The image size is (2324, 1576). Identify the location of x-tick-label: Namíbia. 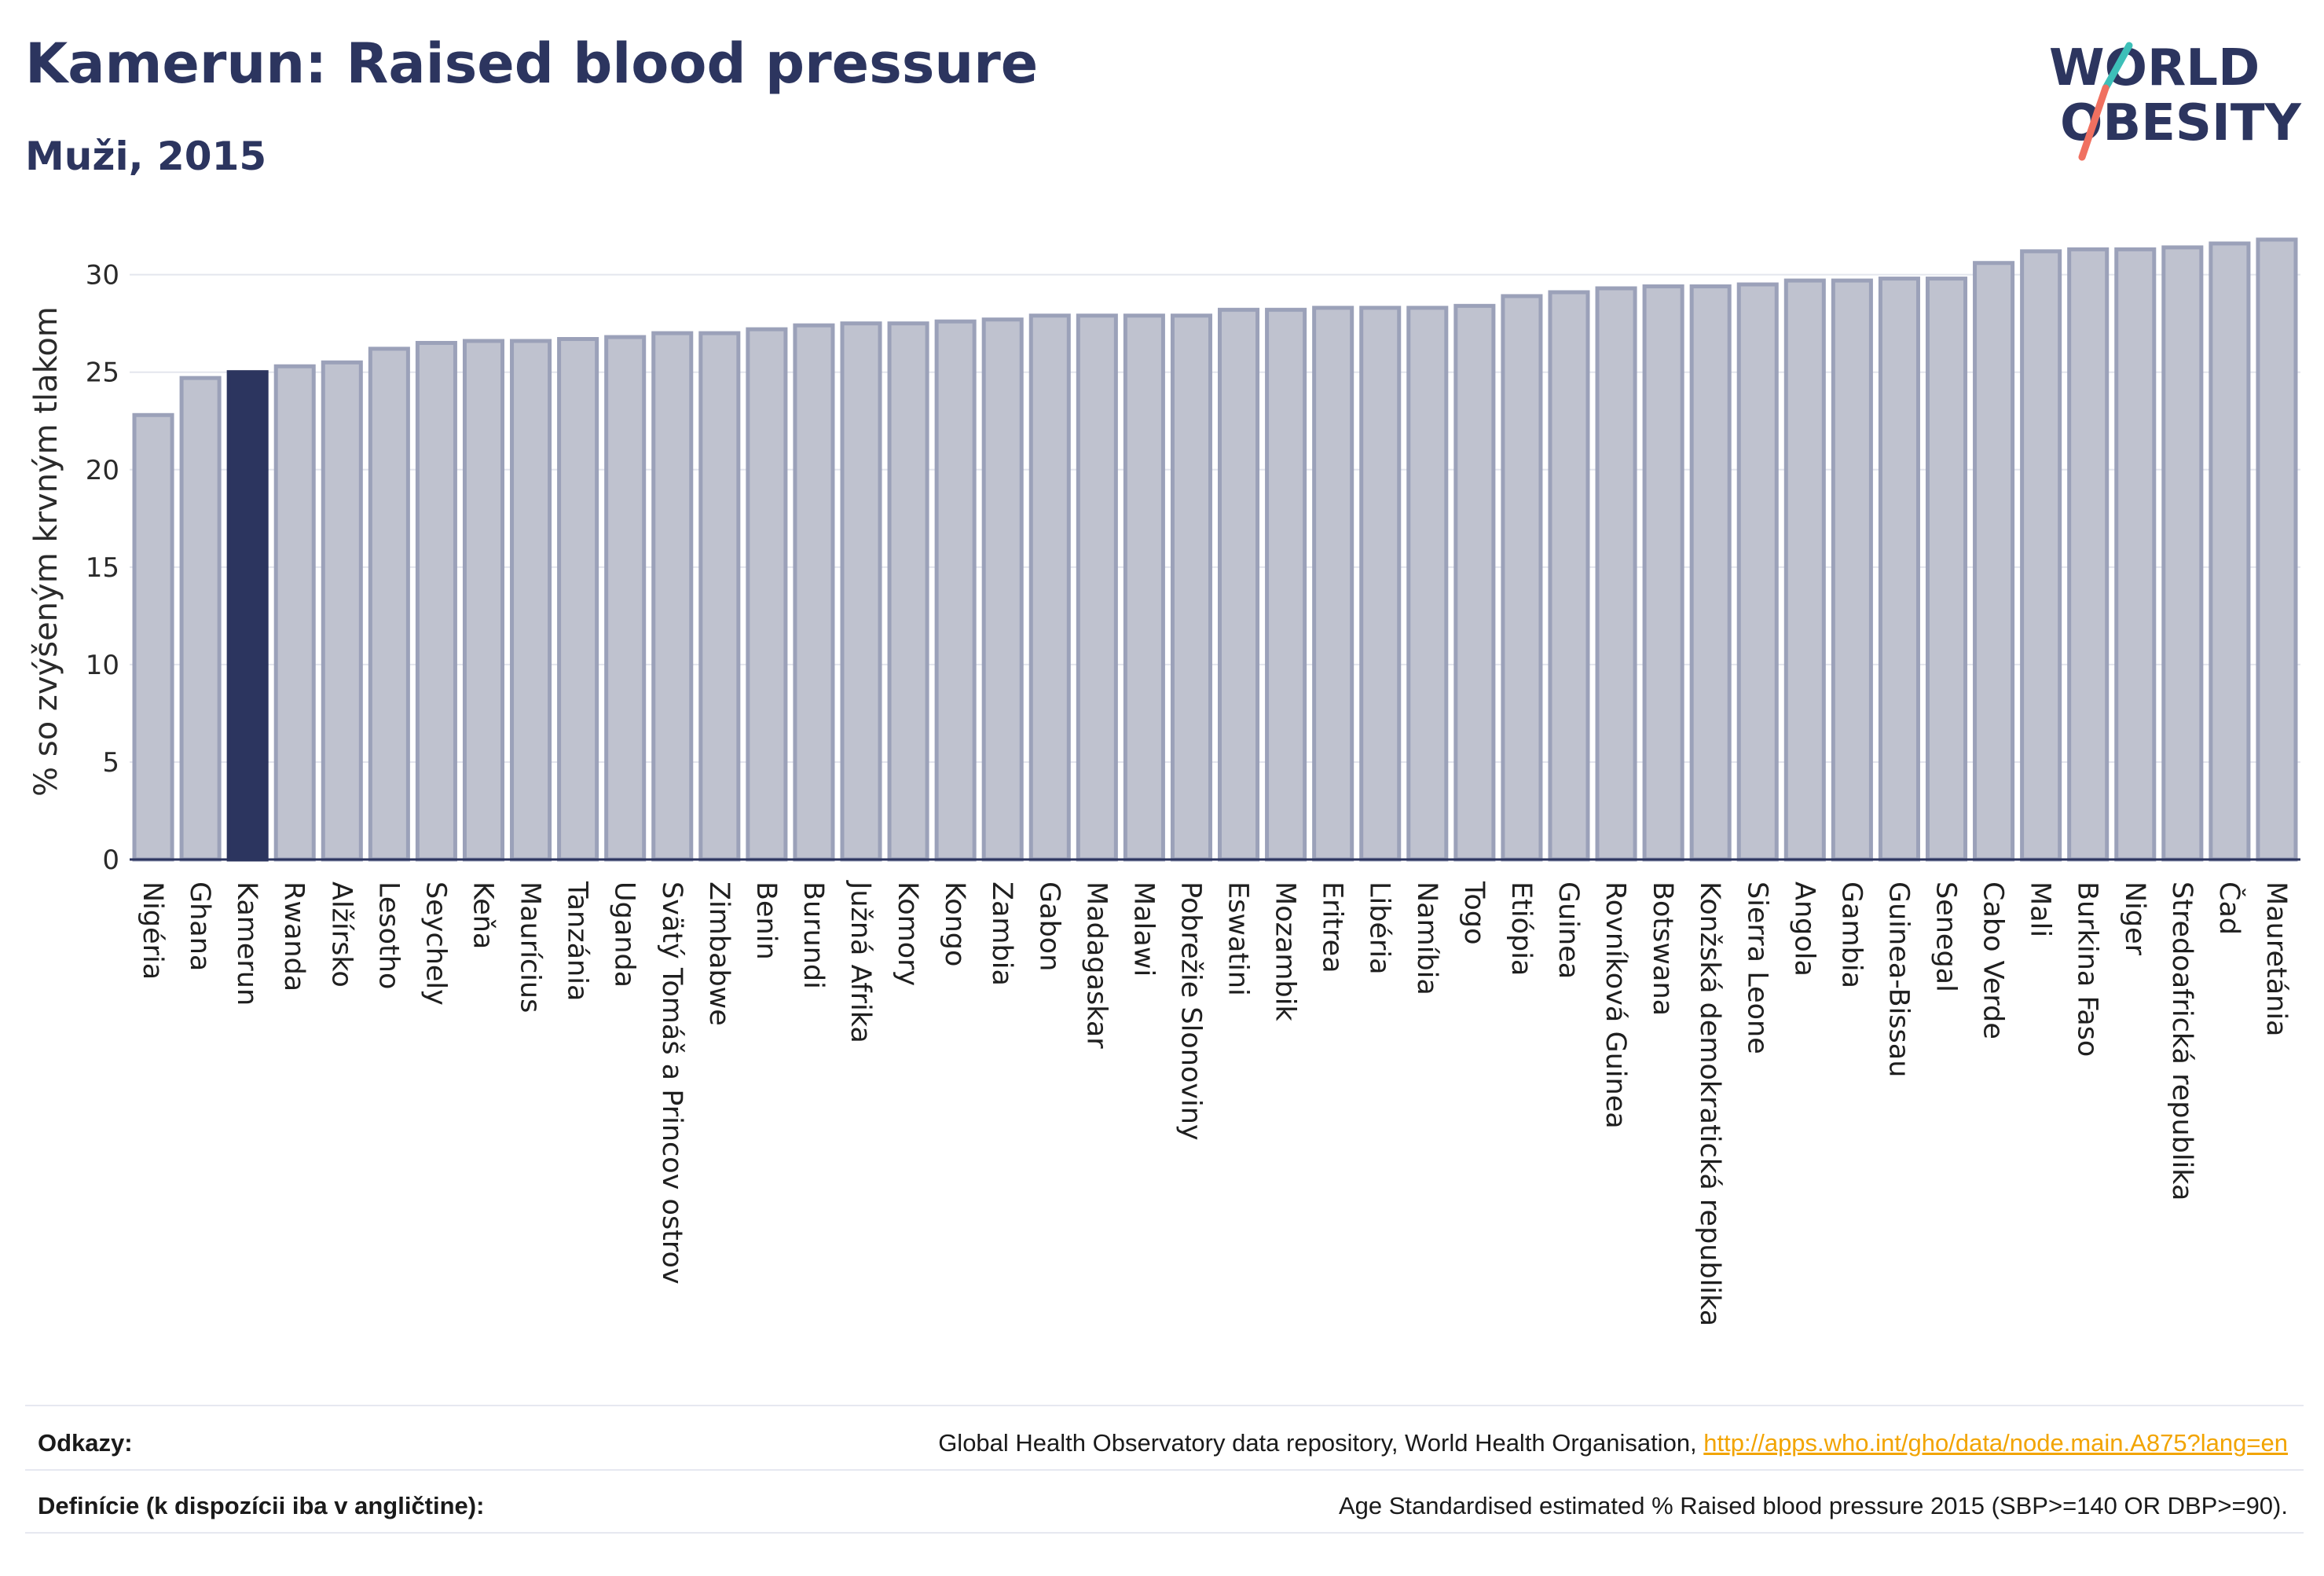
(1426, 938).